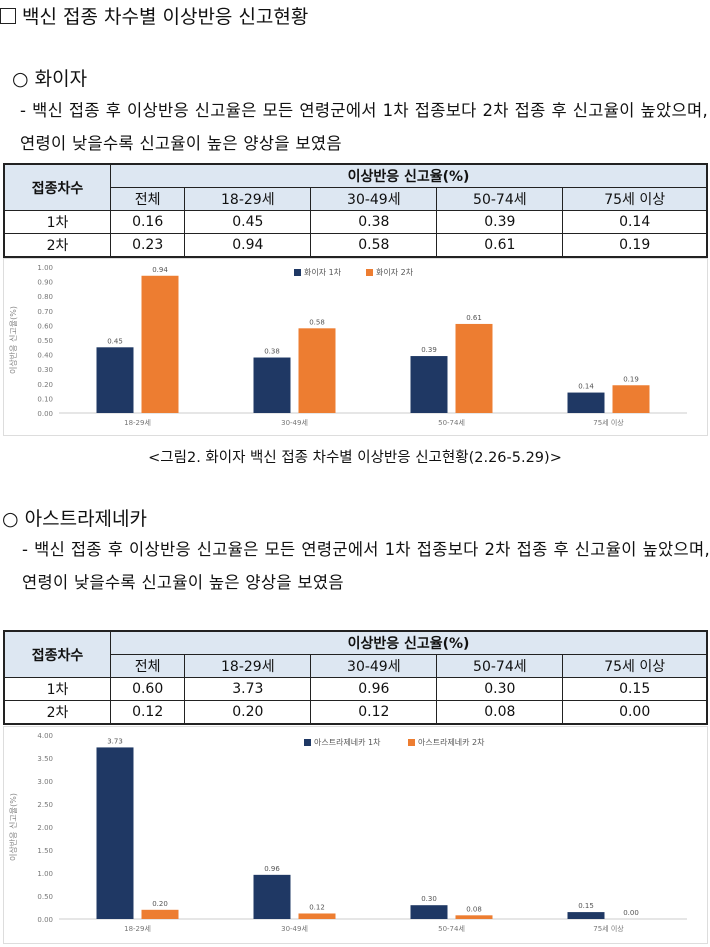 The height and width of the screenshot is (947, 710). What do you see at coordinates (45, 414) in the screenshot?
I see `y-tick-label: 0.00` at bounding box center [45, 414].